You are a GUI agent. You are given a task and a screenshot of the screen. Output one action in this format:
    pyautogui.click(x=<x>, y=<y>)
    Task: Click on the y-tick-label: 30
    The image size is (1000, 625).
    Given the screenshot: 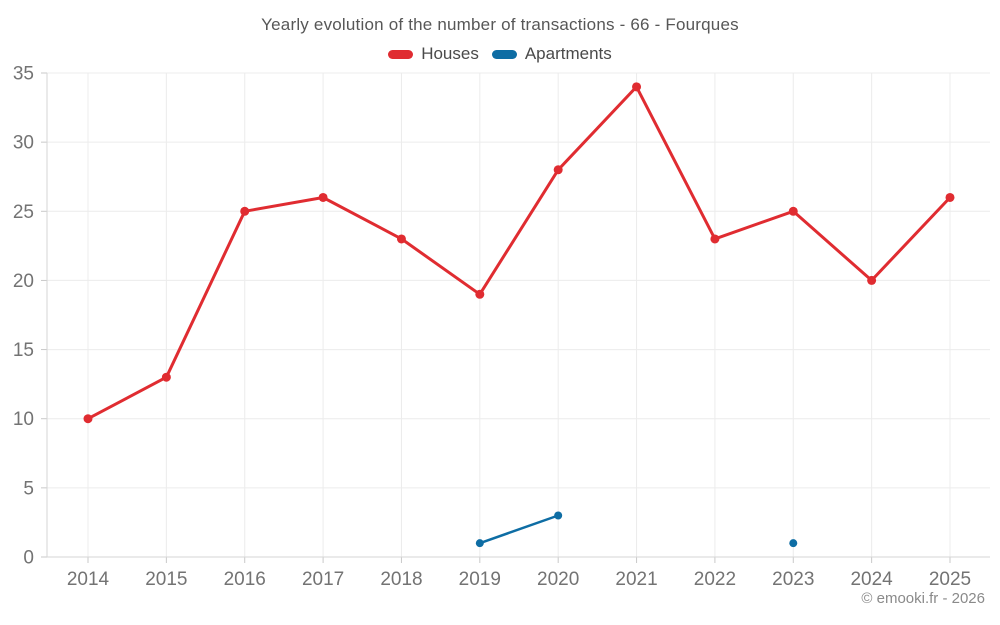 What is the action you would take?
    pyautogui.click(x=23, y=143)
    